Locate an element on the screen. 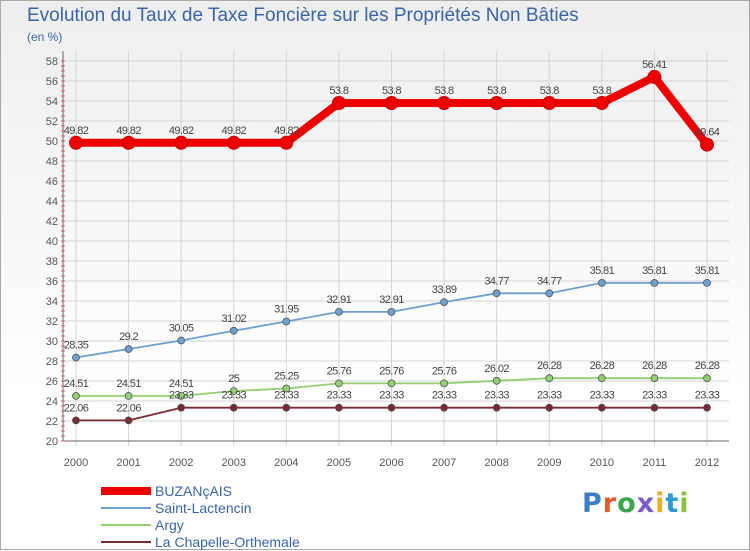 This screenshot has height=551, width=750. data-label: 32.91 is located at coordinates (391, 300).